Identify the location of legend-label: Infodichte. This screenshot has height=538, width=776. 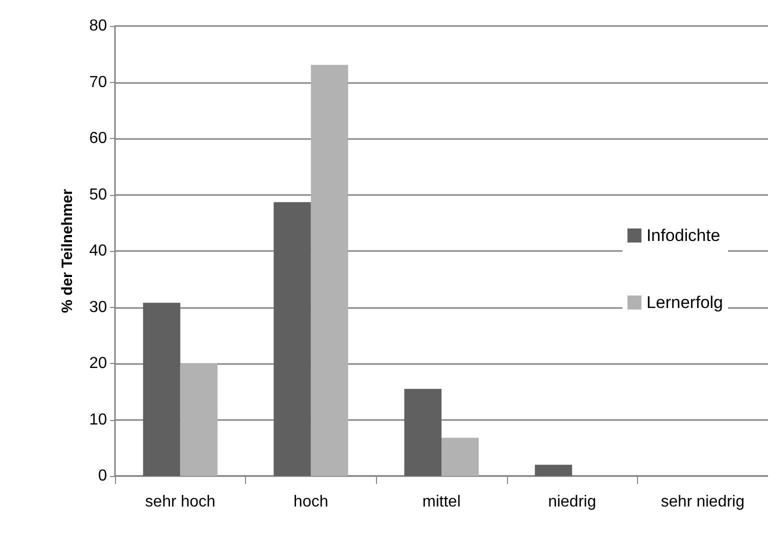
(683, 235).